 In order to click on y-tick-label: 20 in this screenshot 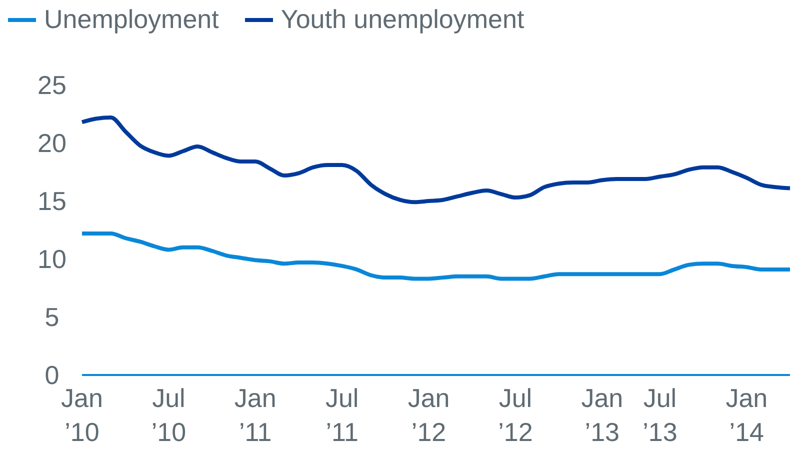, I will do `click(52, 143)`.